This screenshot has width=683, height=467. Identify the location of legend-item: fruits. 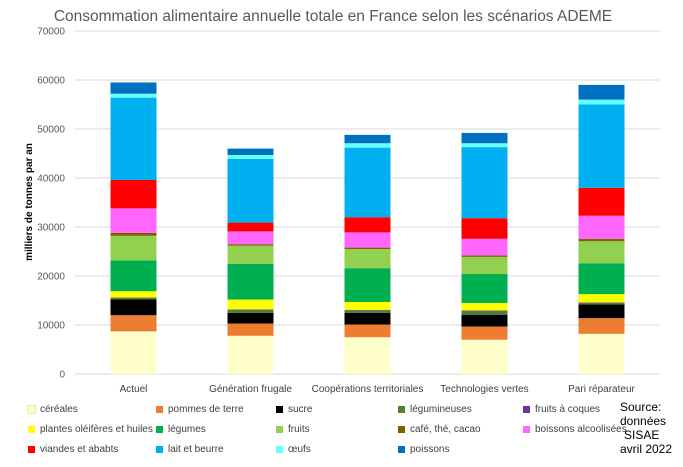
(293, 429).